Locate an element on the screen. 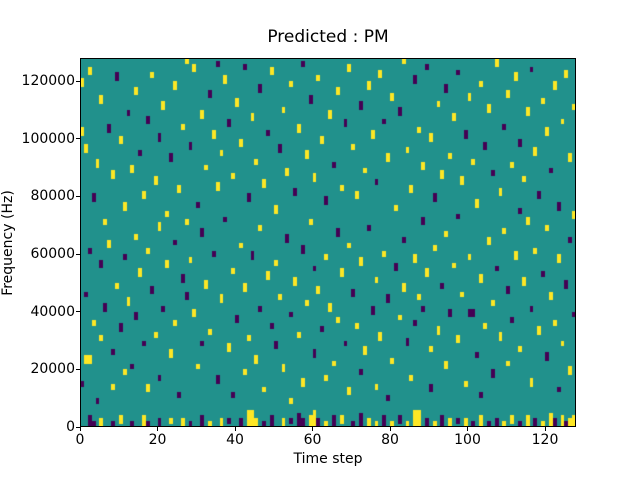  y-tick-label: 120000 is located at coordinates (48, 81).